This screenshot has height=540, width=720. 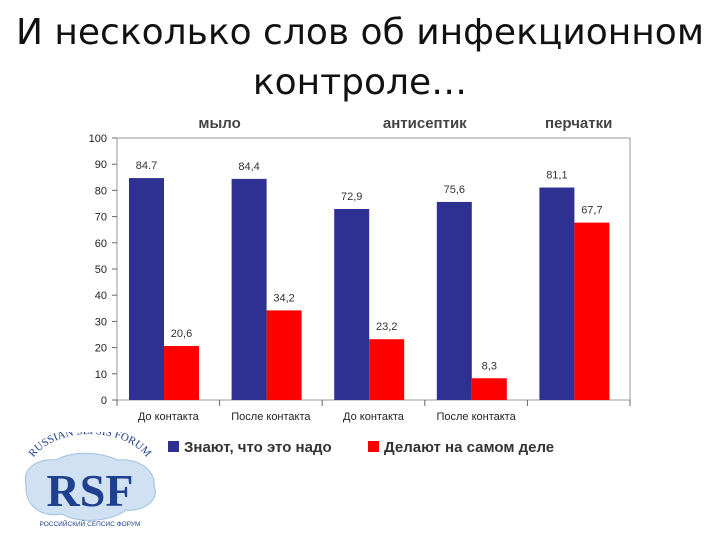 I want to click on slide-title-line-1: И несколько слов об инфекционном, so click(x=359, y=32).